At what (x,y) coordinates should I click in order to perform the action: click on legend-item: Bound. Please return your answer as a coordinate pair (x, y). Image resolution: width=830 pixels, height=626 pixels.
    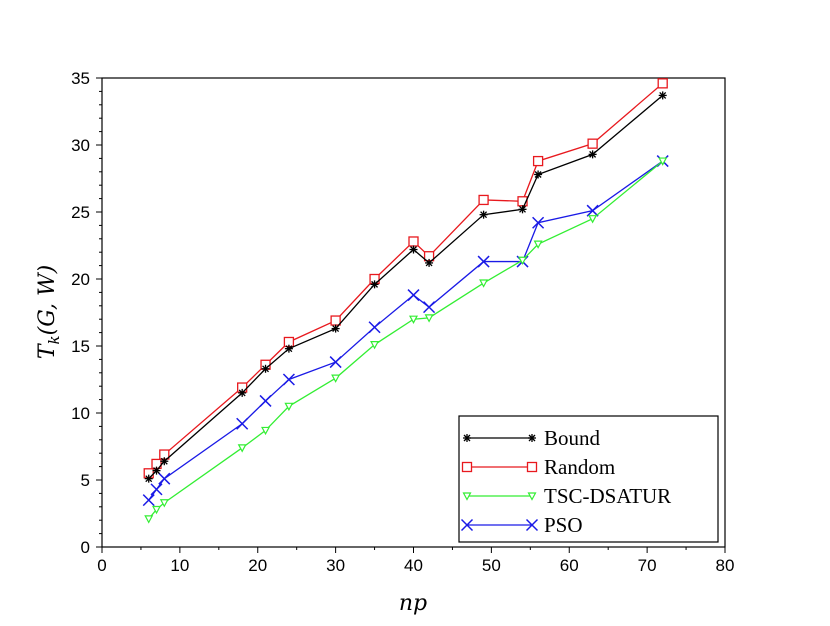
    Looking at the image, I should click on (532, 438).